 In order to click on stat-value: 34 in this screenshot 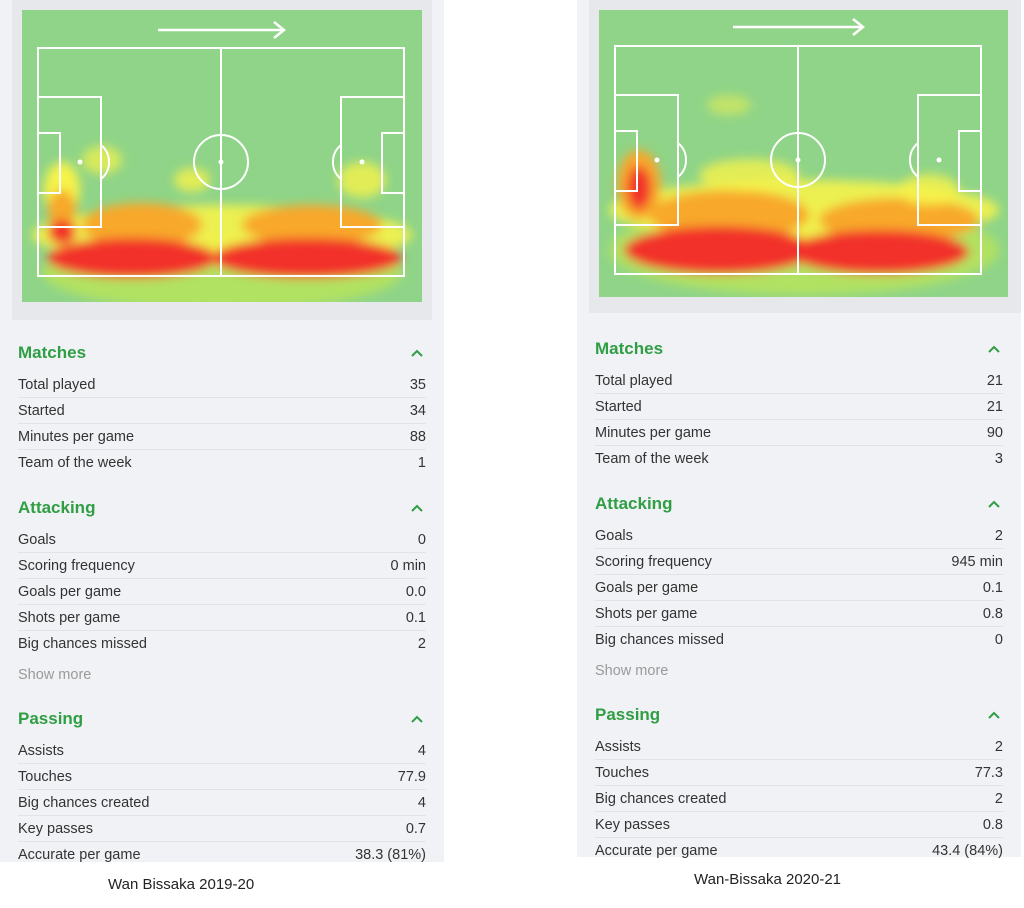, I will do `click(417, 410)`.